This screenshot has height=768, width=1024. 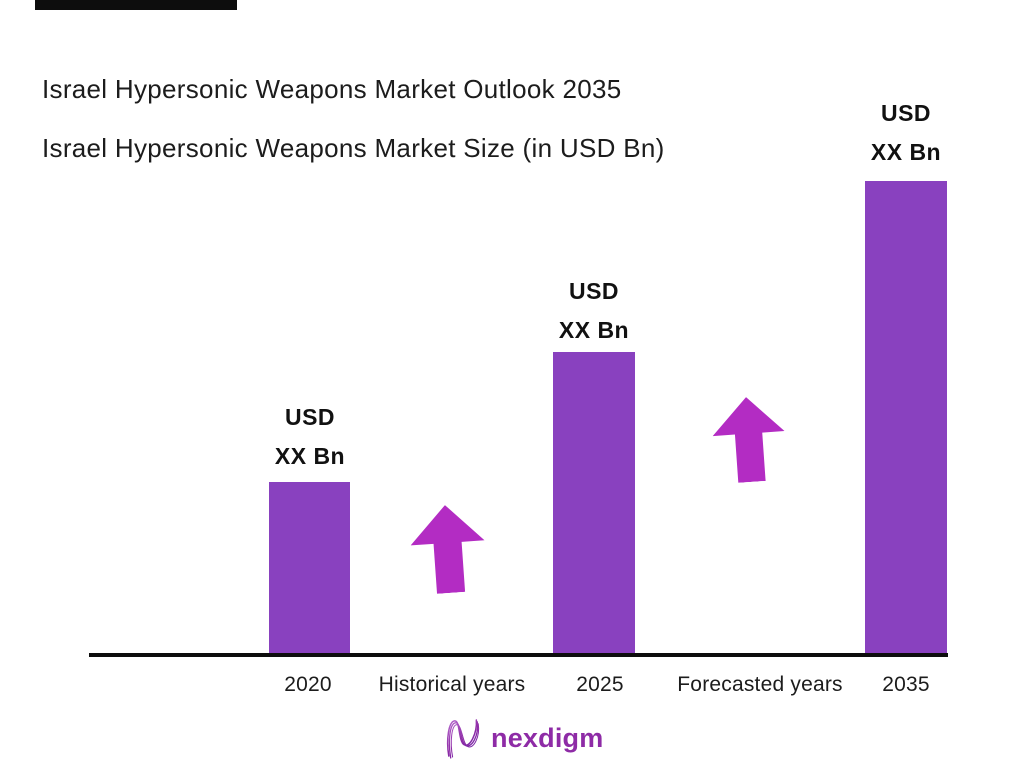 I want to click on bar-value-label-2025: USD XX Bn, so click(x=594, y=311).